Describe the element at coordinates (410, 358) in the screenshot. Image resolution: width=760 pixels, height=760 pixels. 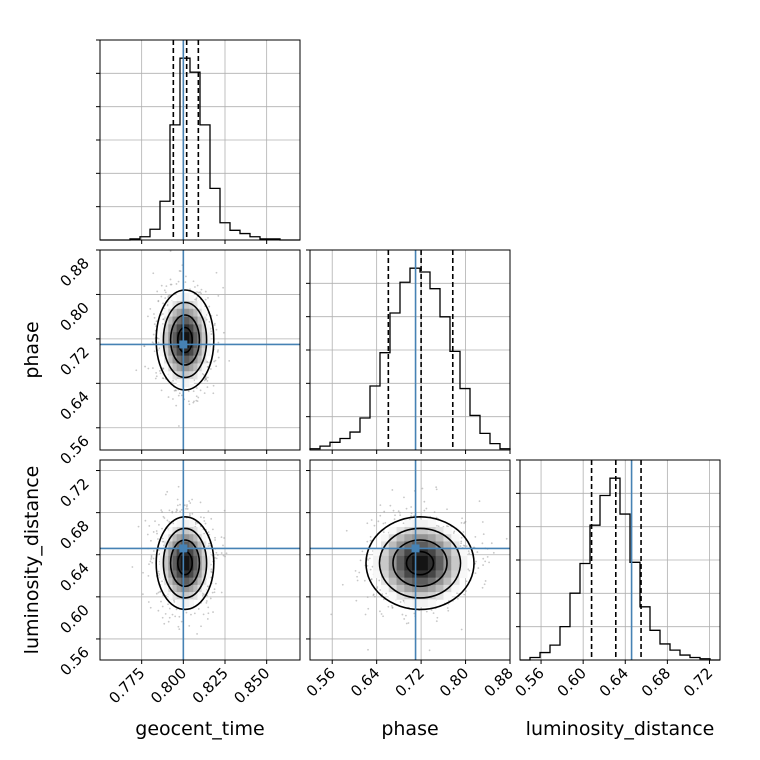
I see `histogram-phase` at that location.